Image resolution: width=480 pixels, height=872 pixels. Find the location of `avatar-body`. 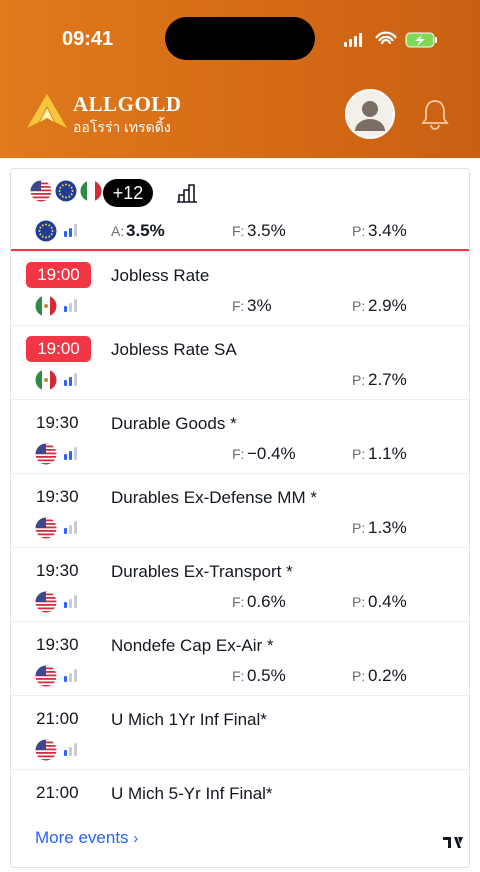

avatar-body is located at coordinates (370, 125).